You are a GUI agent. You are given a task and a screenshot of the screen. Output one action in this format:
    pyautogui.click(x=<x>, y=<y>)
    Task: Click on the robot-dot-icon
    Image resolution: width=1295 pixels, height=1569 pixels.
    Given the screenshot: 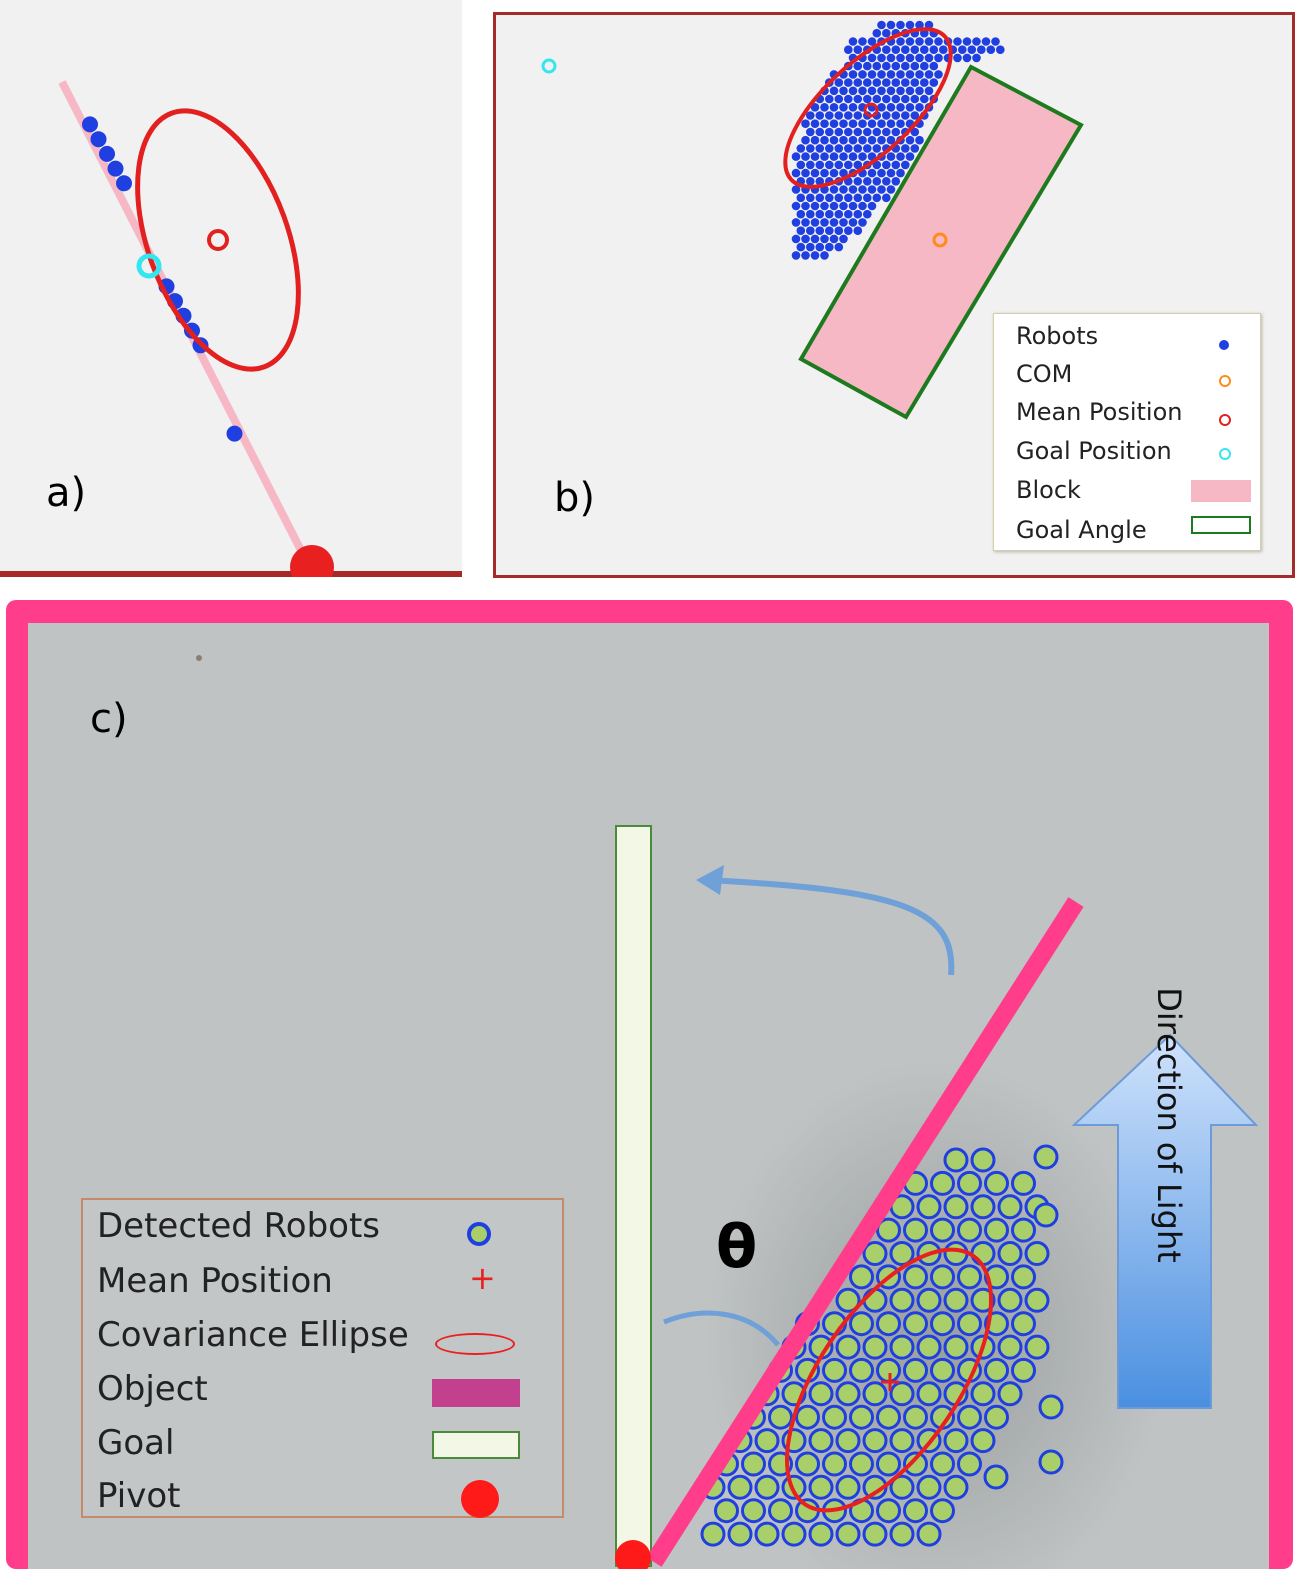 What is the action you would take?
    pyautogui.click(x=1224, y=345)
    